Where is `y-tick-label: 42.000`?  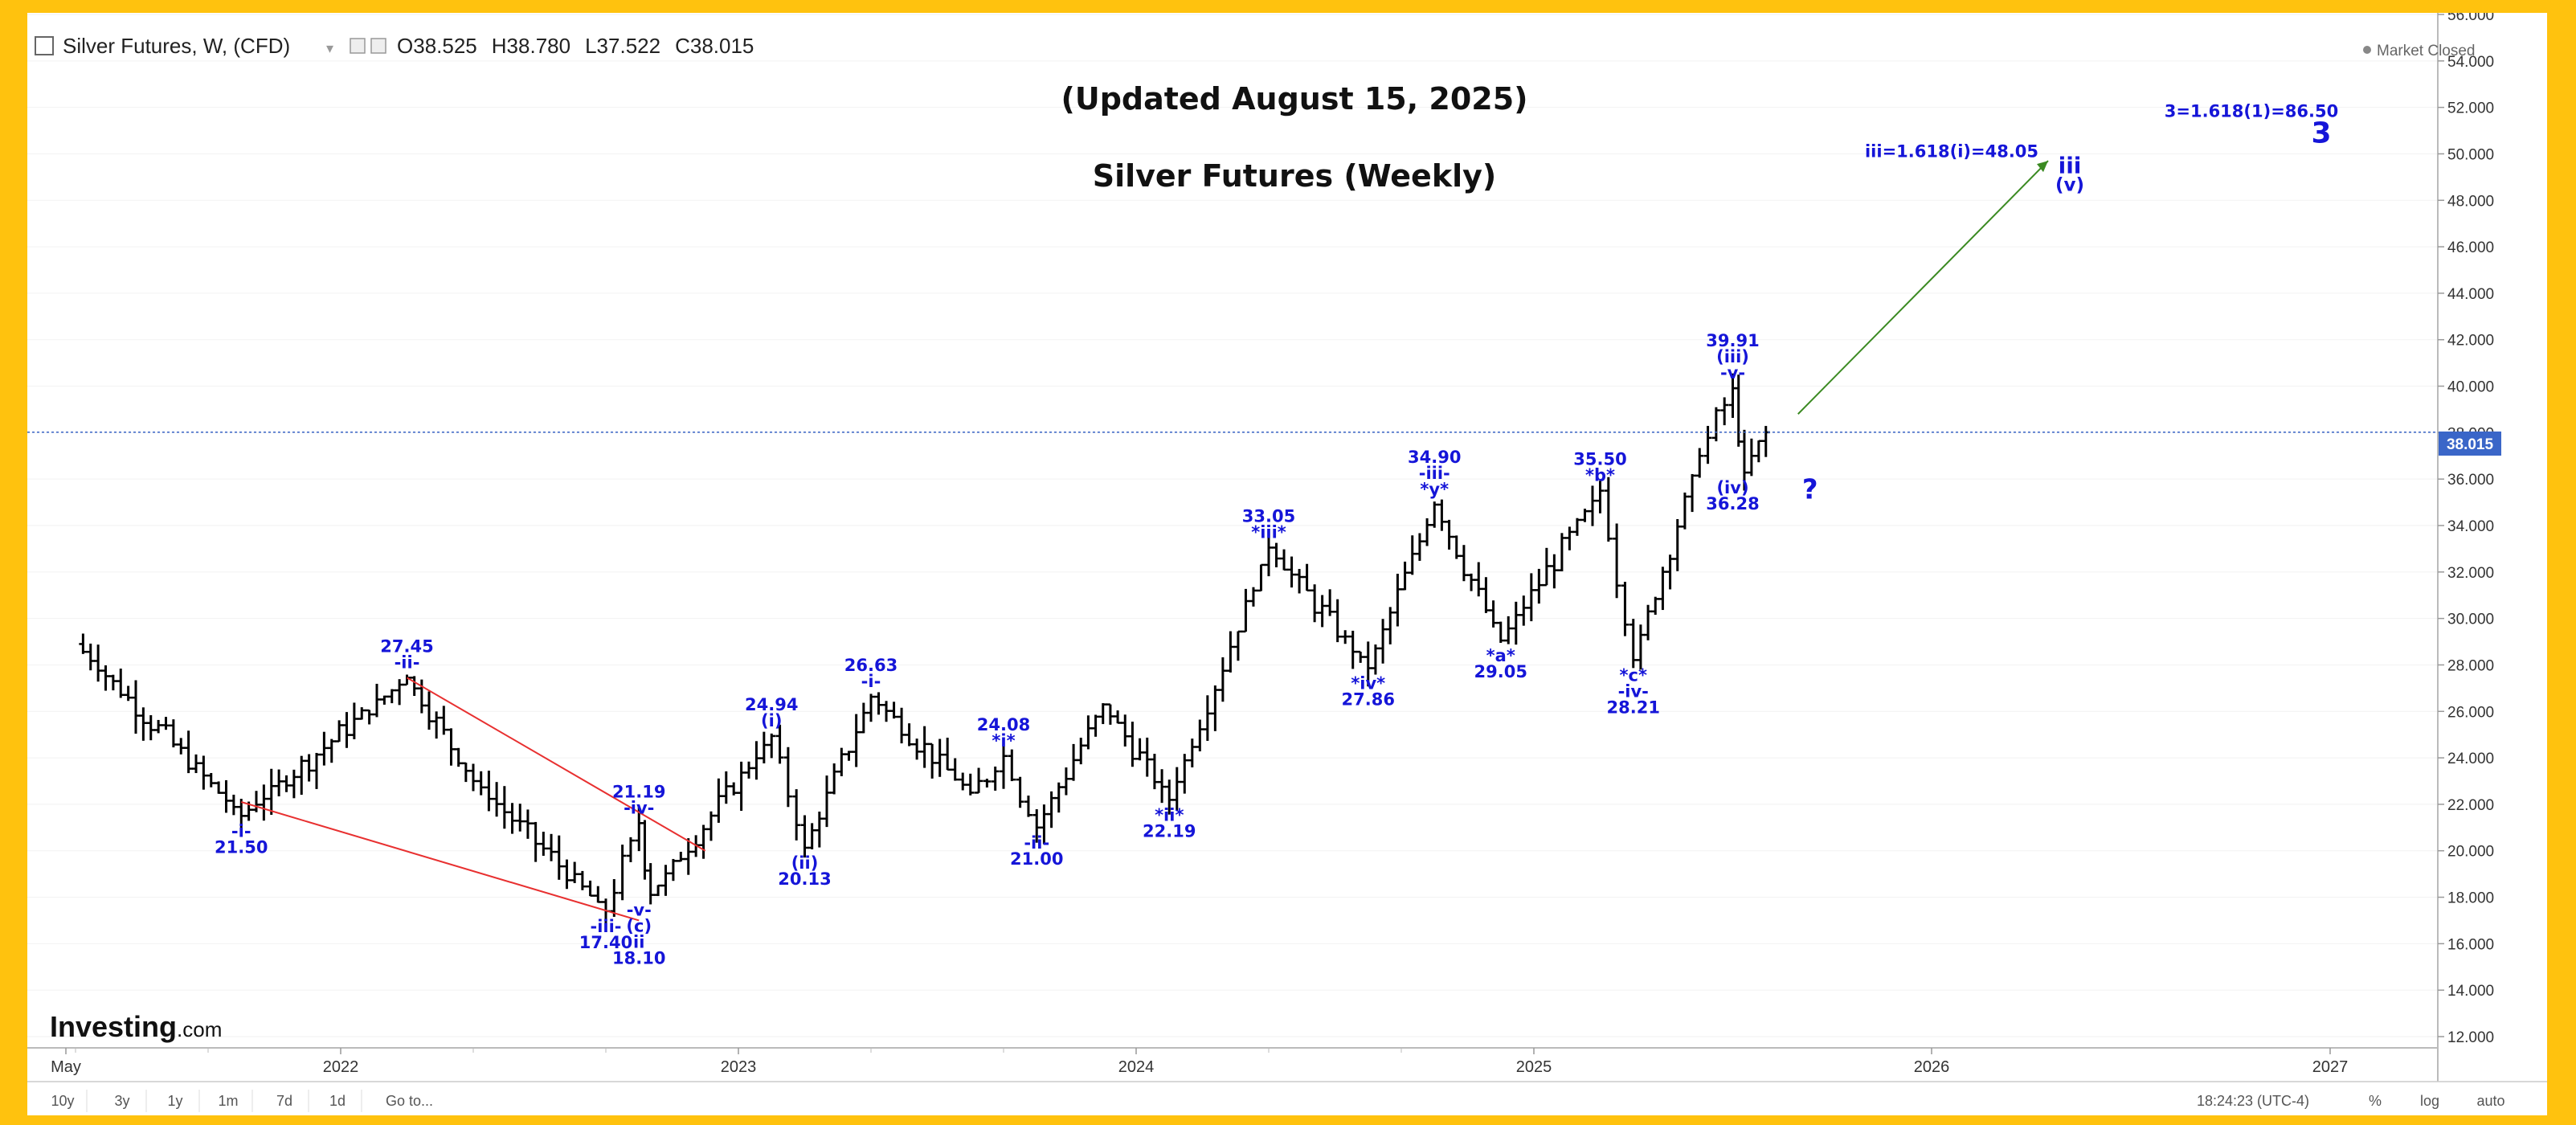 y-tick-label: 42.000 is located at coordinates (2470, 341).